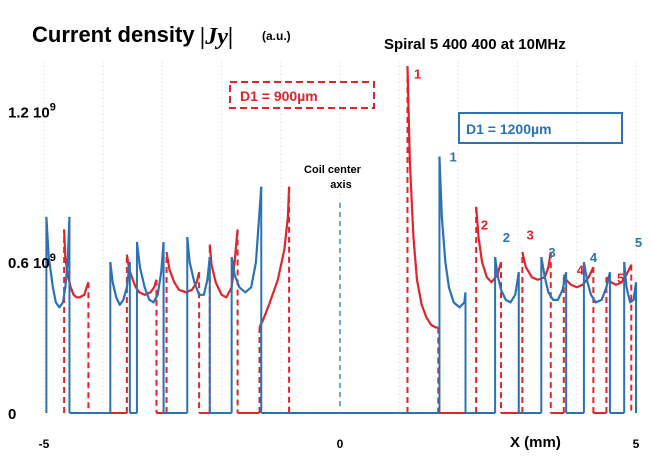  What do you see at coordinates (12, 414) in the screenshot?
I see `y-tick-label: 0` at bounding box center [12, 414].